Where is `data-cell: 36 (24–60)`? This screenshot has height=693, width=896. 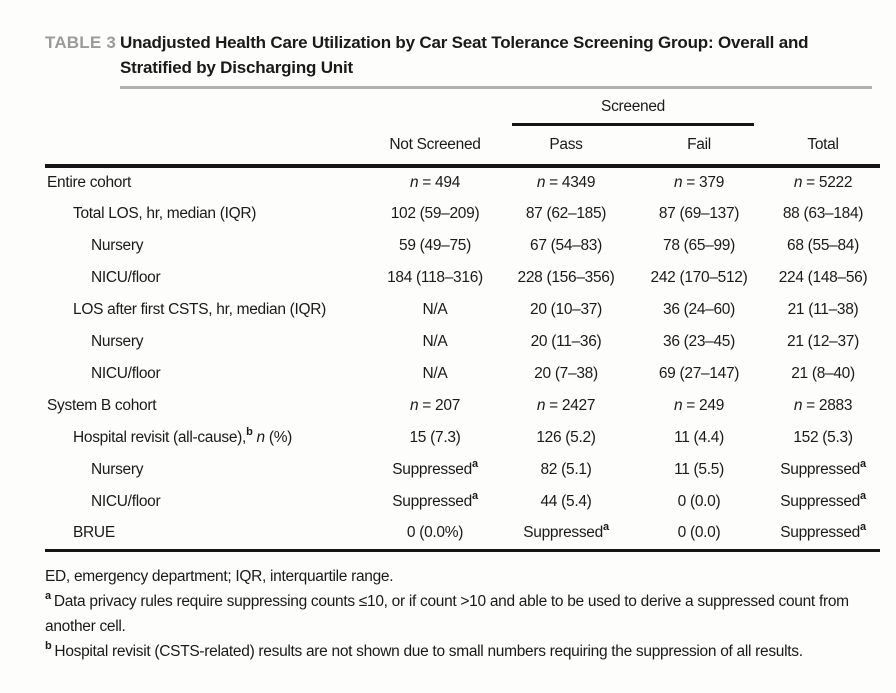
data-cell: 36 (24–60) is located at coordinates (699, 309).